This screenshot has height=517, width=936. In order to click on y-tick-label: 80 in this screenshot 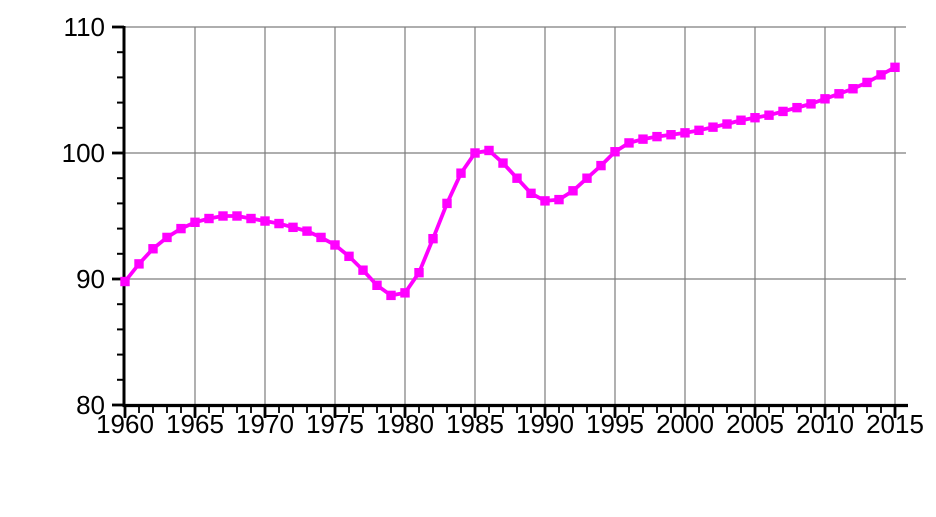, I will do `click(90, 405)`.